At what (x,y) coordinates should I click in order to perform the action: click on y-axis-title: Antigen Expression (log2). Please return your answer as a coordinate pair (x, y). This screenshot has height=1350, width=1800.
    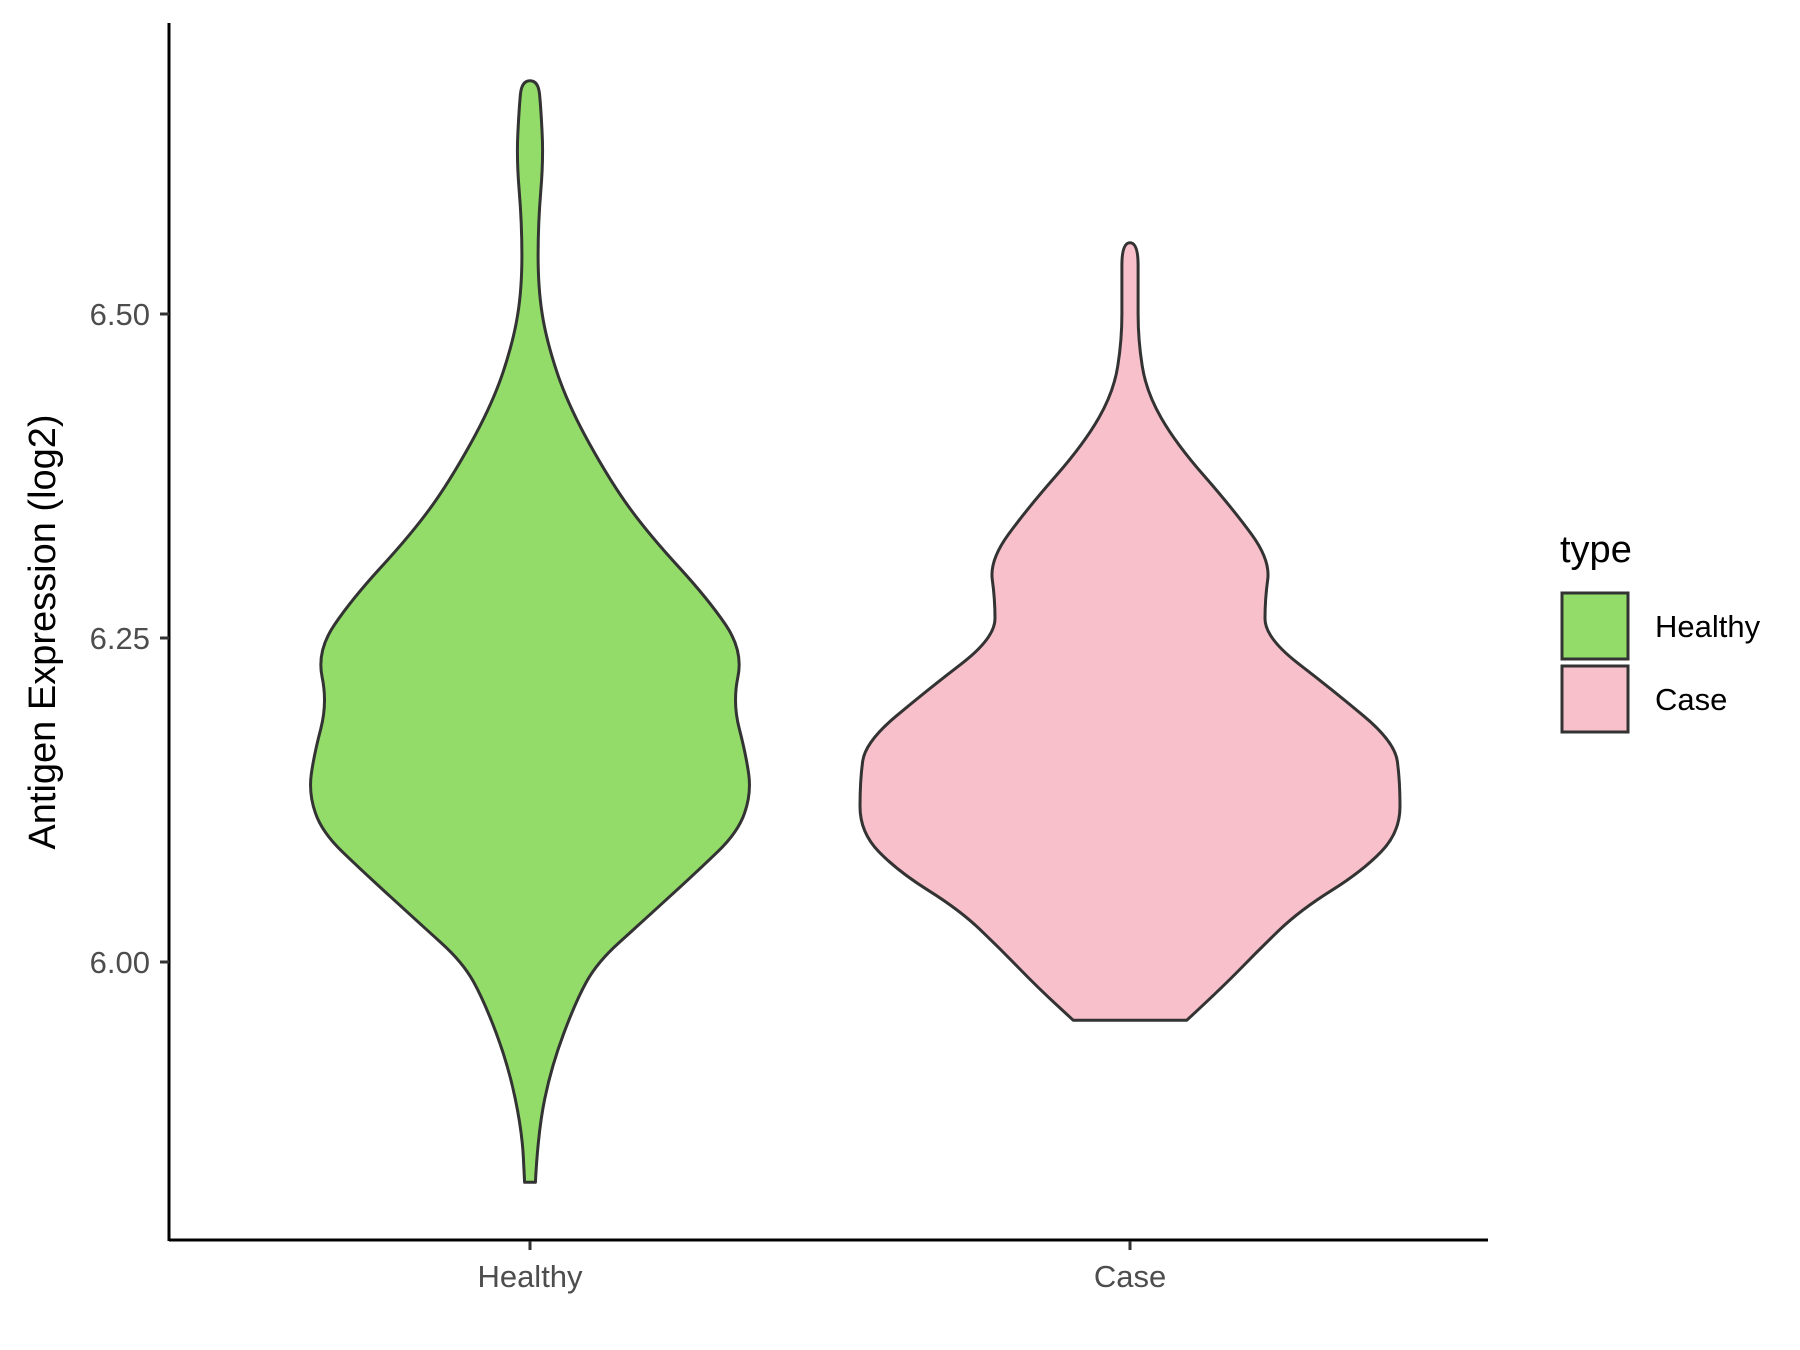
    Looking at the image, I should click on (43, 631).